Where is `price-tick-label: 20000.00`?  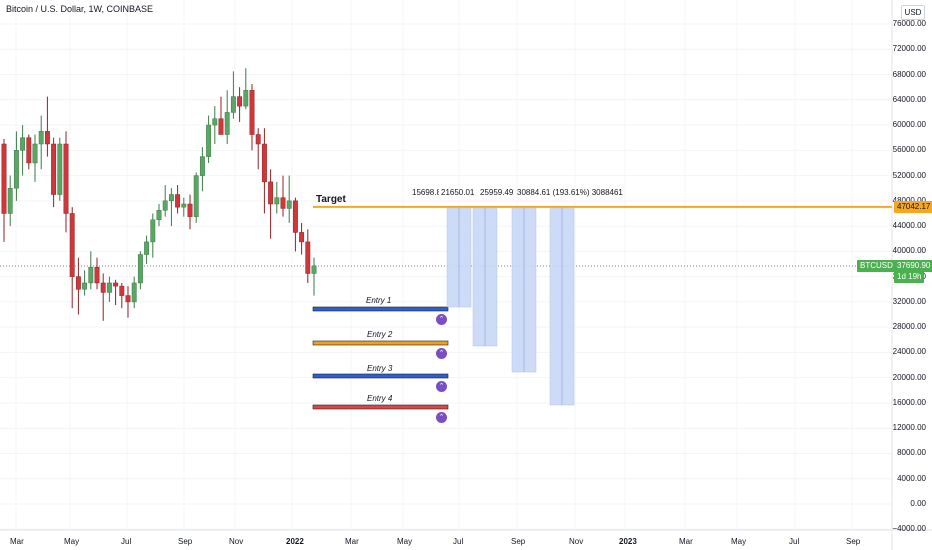
price-tick-label: 20000.00 is located at coordinates (909, 377).